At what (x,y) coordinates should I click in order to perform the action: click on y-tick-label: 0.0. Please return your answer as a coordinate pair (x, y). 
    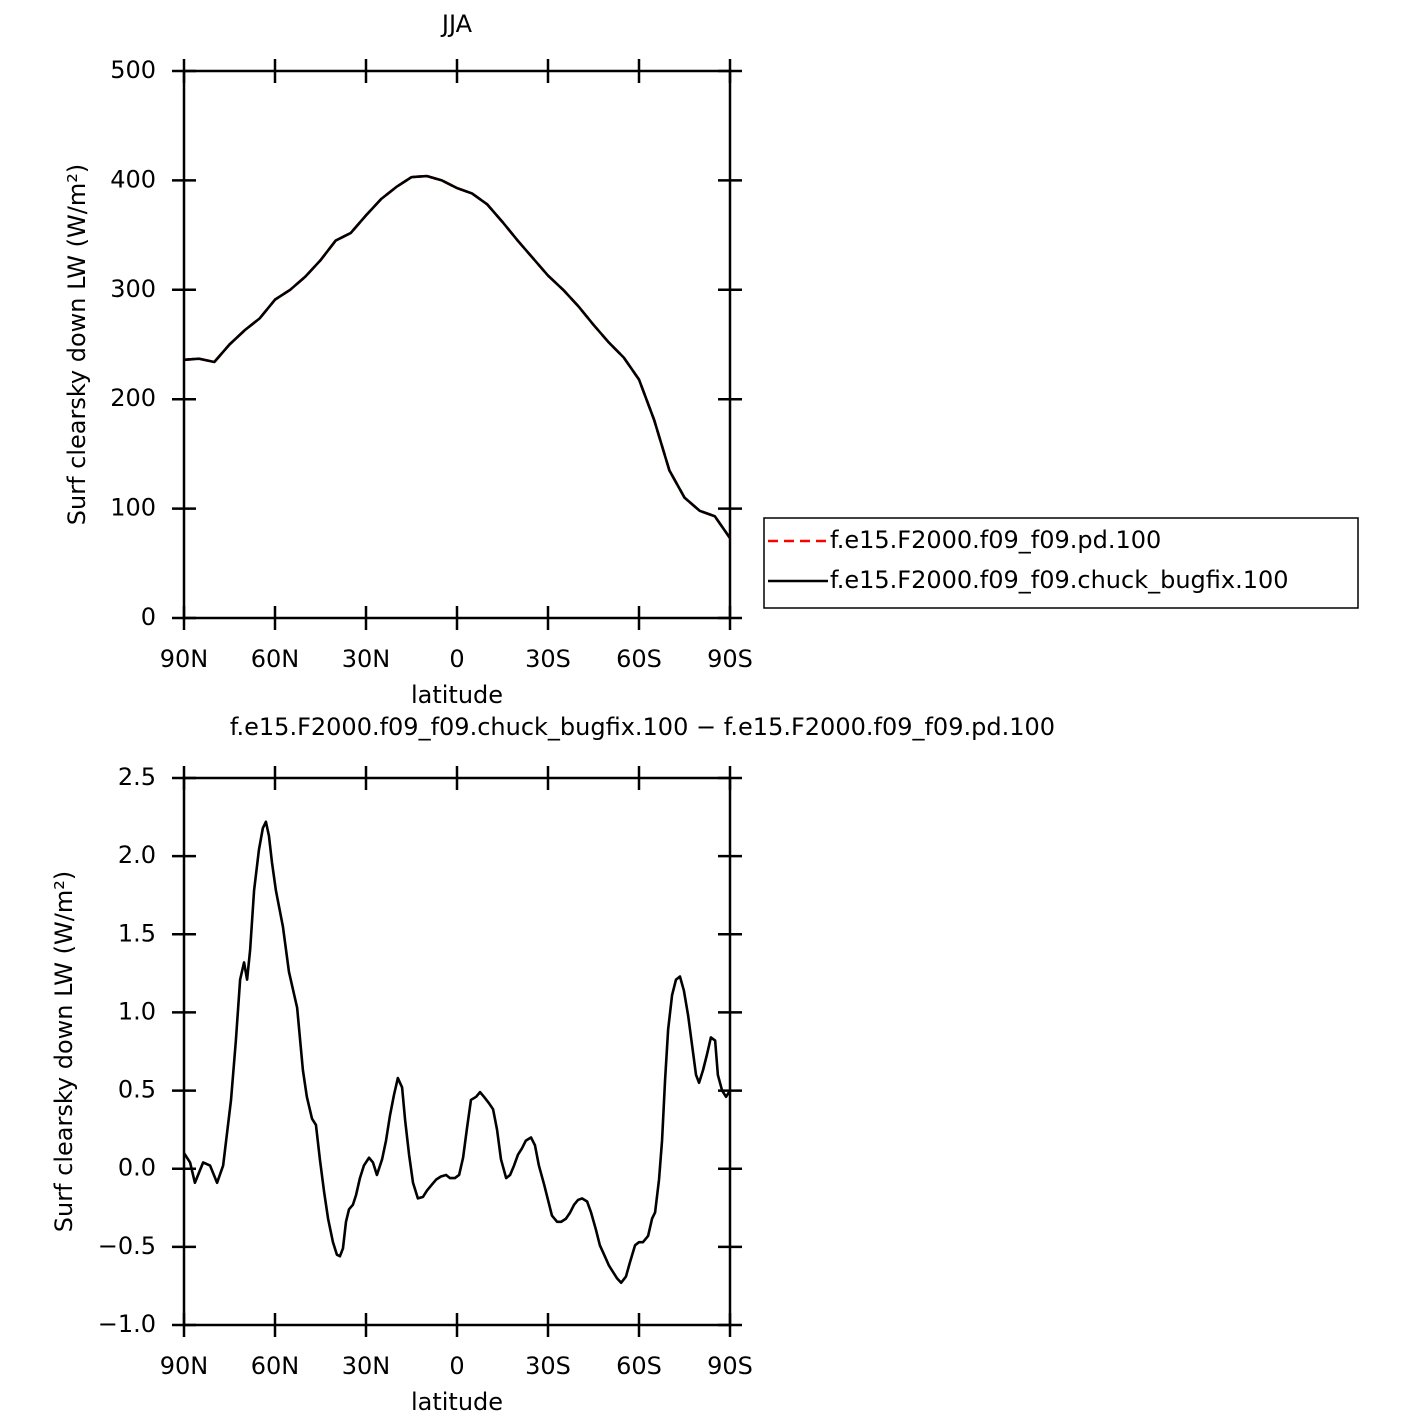
    Looking at the image, I should click on (137, 1168).